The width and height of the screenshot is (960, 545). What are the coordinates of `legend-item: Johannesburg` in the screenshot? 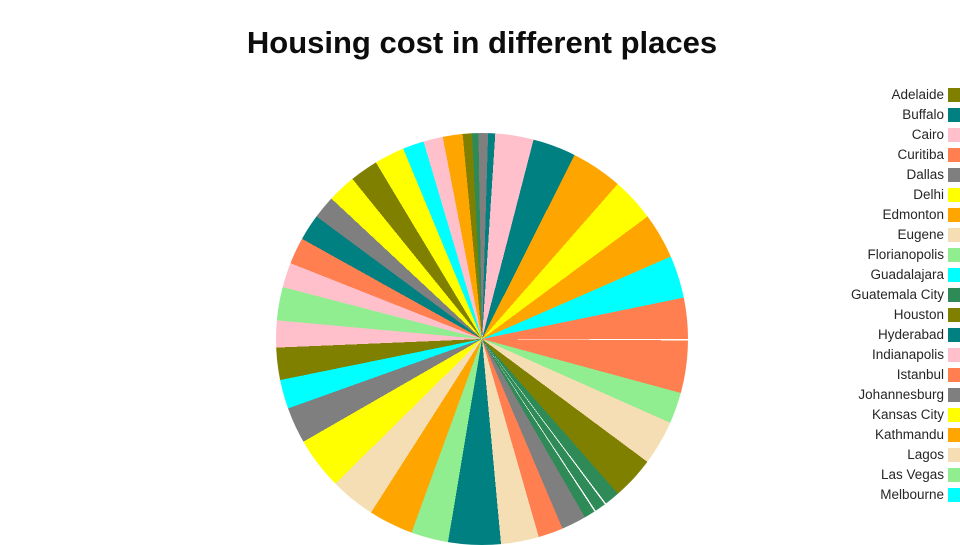 It's located at (860, 395).